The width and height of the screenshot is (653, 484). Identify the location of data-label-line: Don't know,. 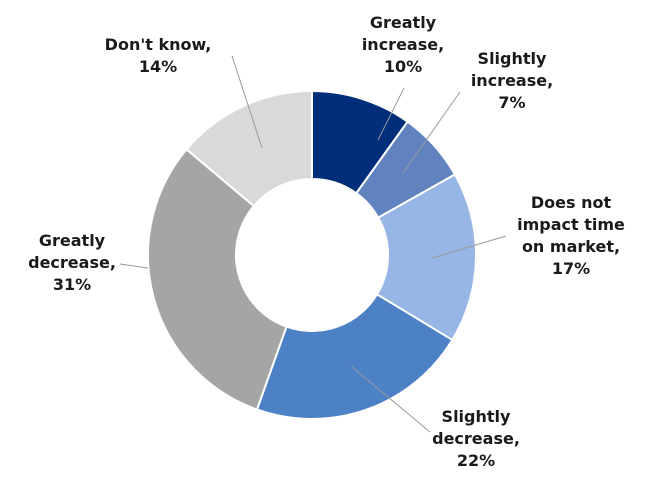
(158, 44).